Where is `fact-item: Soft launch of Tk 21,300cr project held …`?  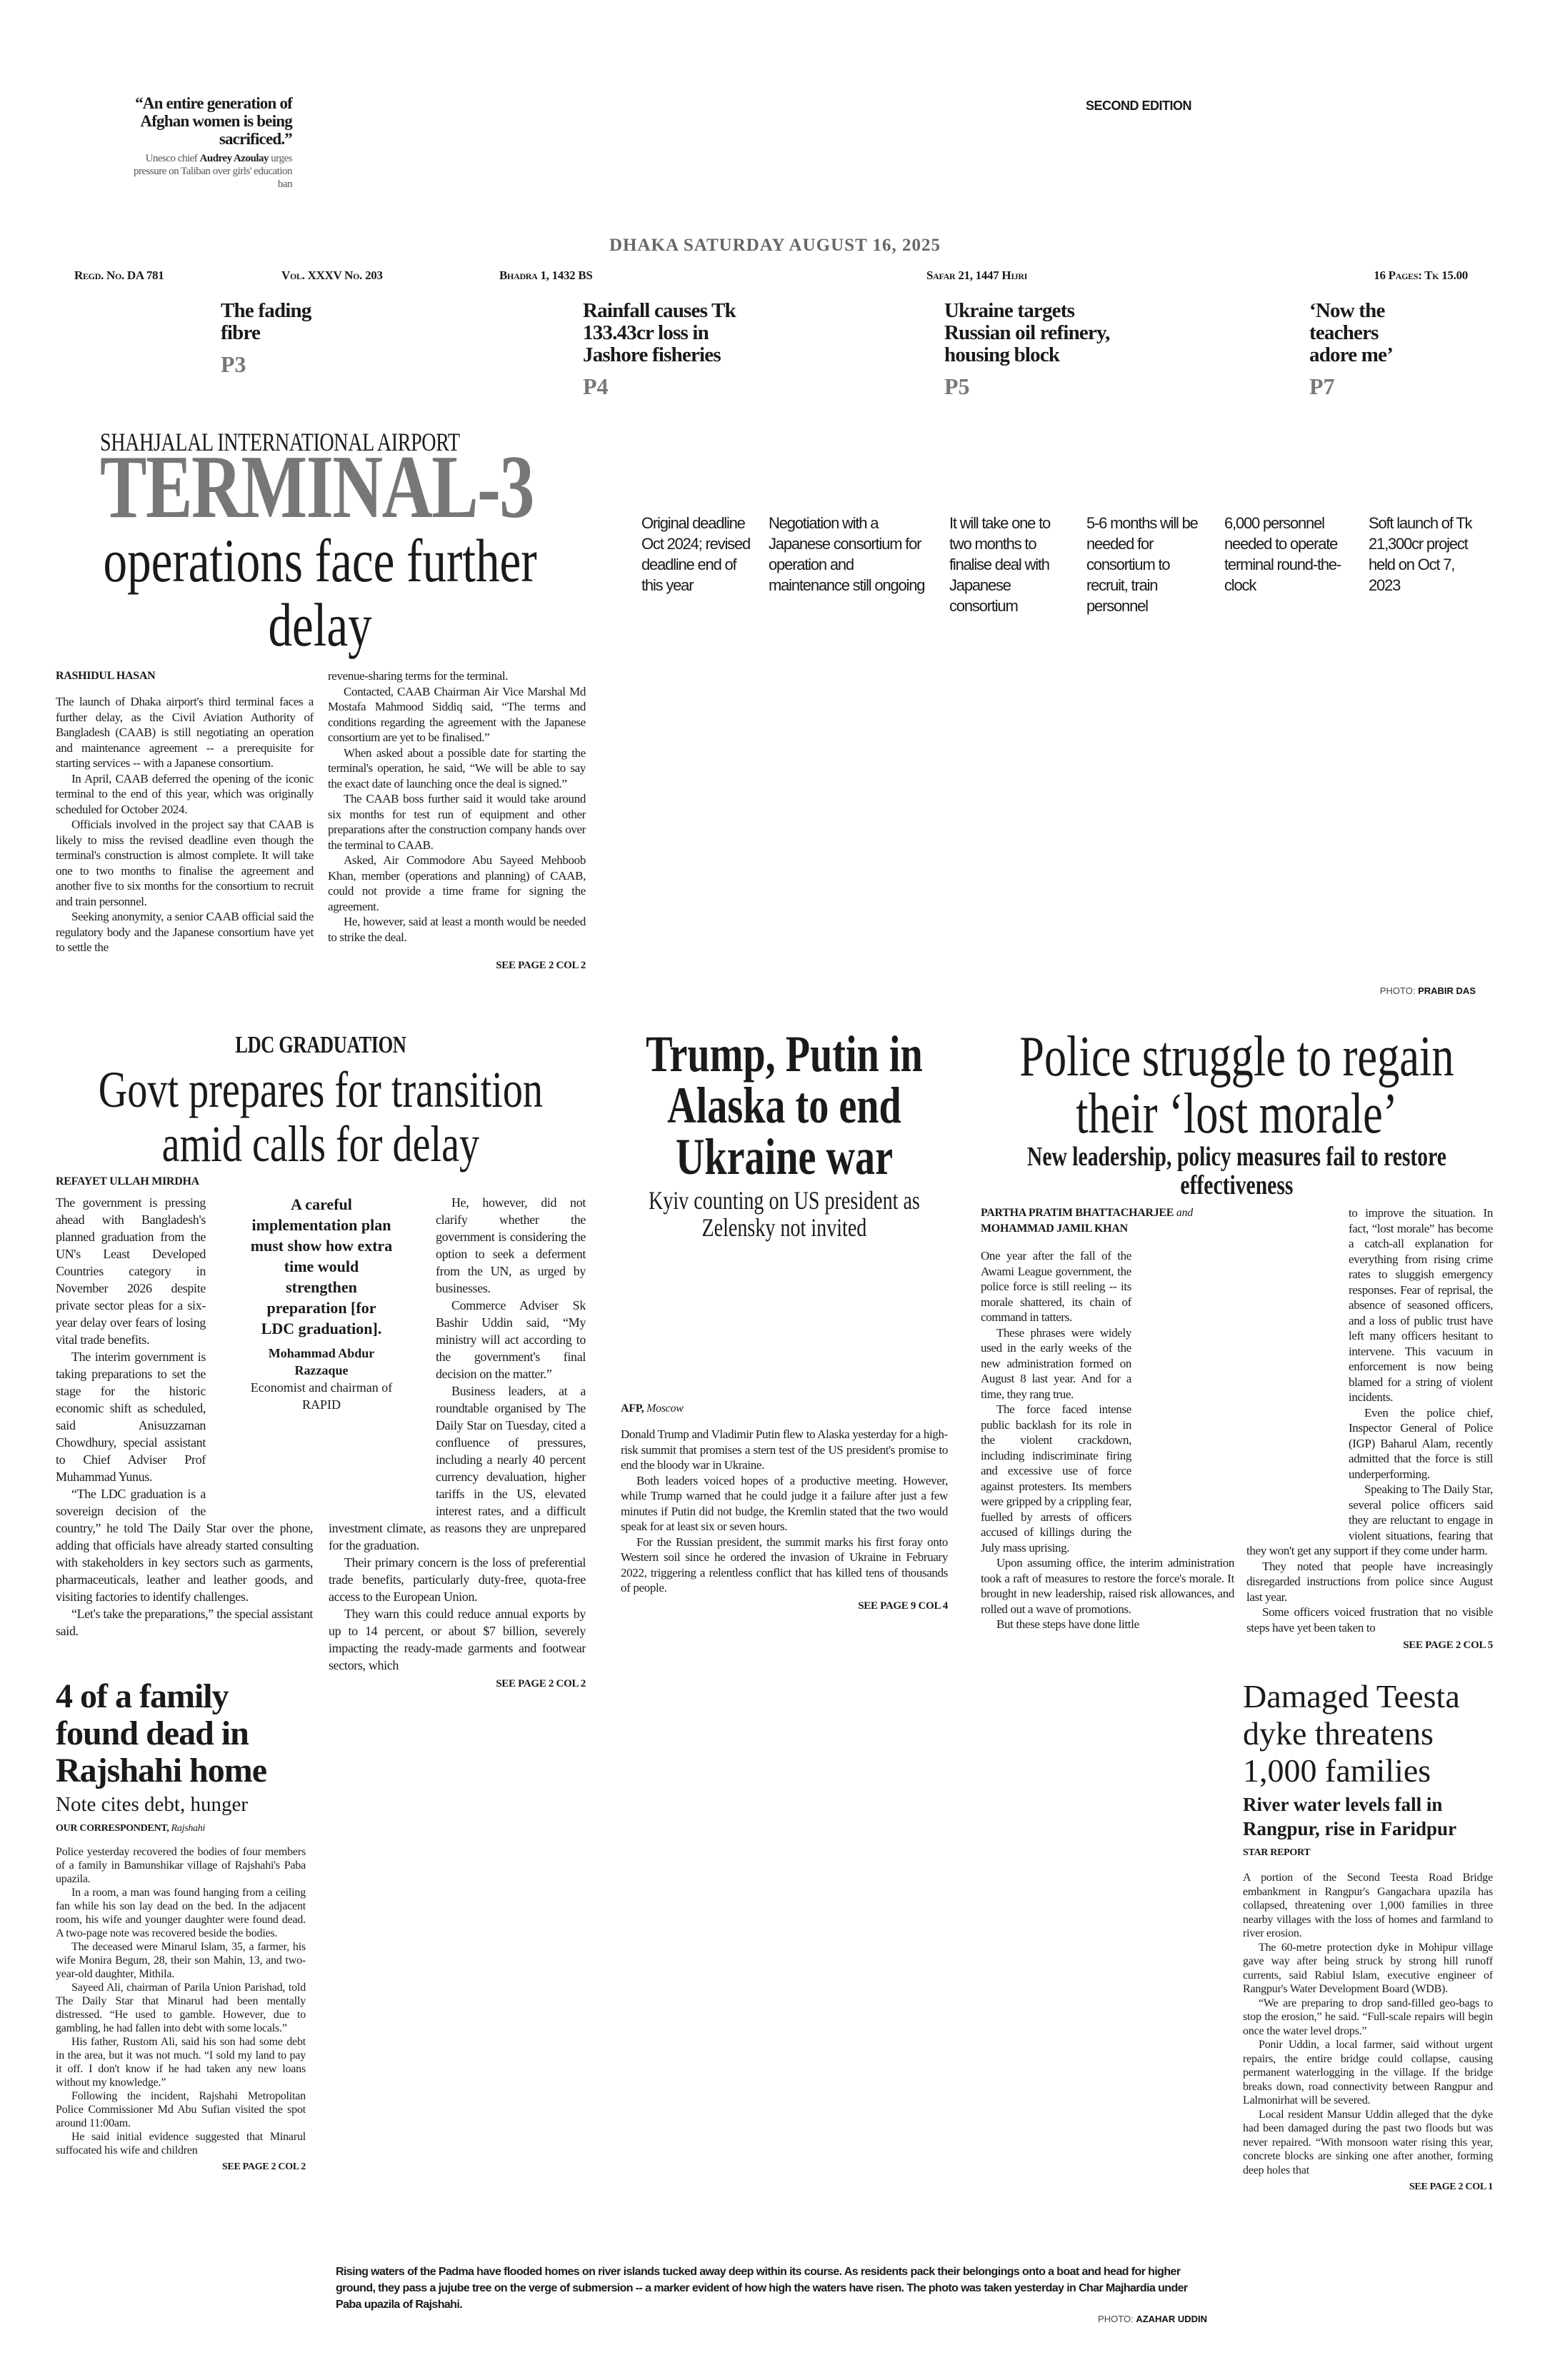
fact-item: Soft launch of Tk 21,300cr project held … is located at coordinates (1420, 554).